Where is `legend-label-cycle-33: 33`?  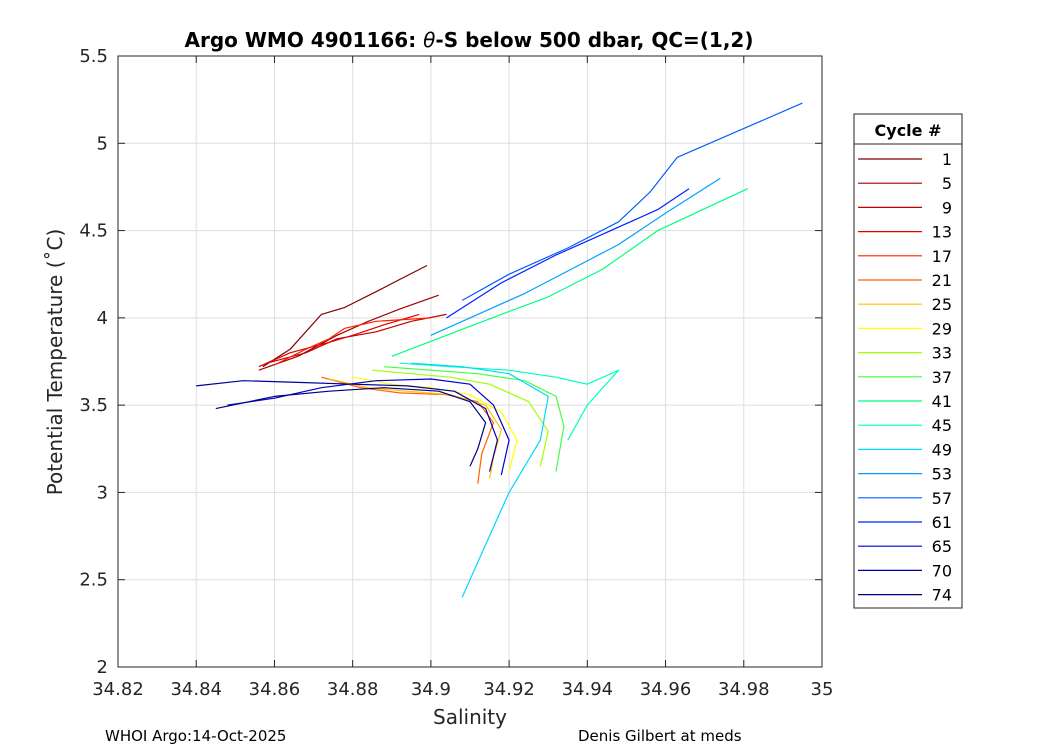 legend-label-cycle-33: 33 is located at coordinates (942, 353).